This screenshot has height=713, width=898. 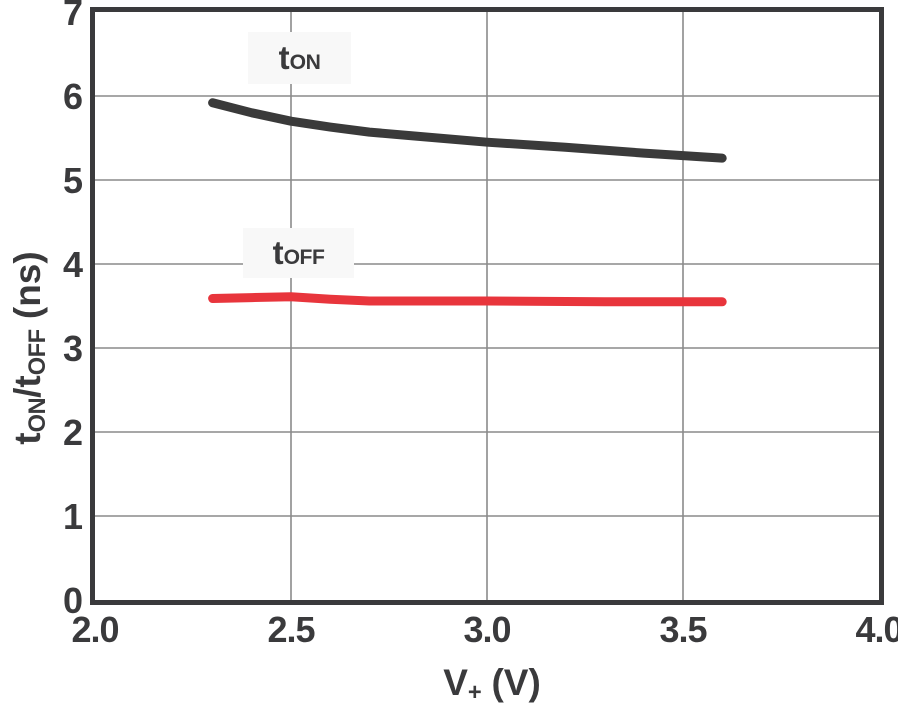 I want to click on xtick-label-4_0: 4.0, so click(x=876, y=629).